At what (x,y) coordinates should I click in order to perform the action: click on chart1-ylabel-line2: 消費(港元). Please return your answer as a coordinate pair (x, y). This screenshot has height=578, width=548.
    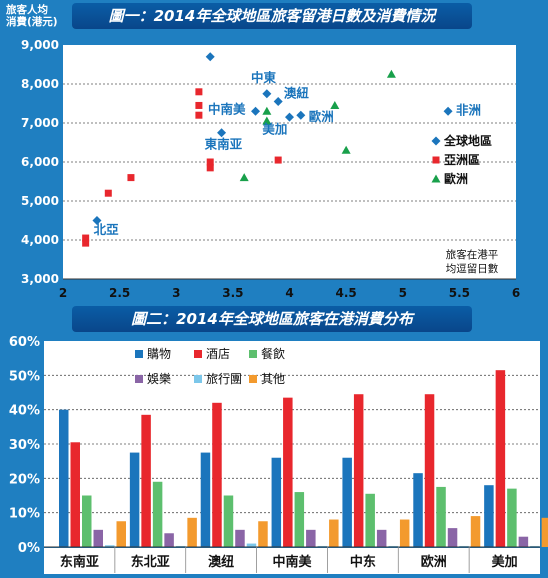
    Looking at the image, I should click on (32, 22).